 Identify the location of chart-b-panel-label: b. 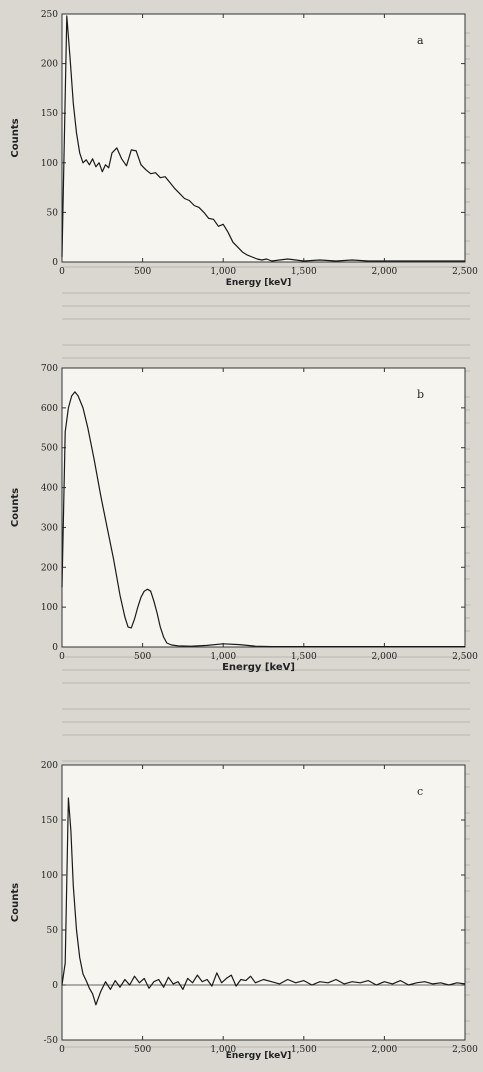
(420, 394).